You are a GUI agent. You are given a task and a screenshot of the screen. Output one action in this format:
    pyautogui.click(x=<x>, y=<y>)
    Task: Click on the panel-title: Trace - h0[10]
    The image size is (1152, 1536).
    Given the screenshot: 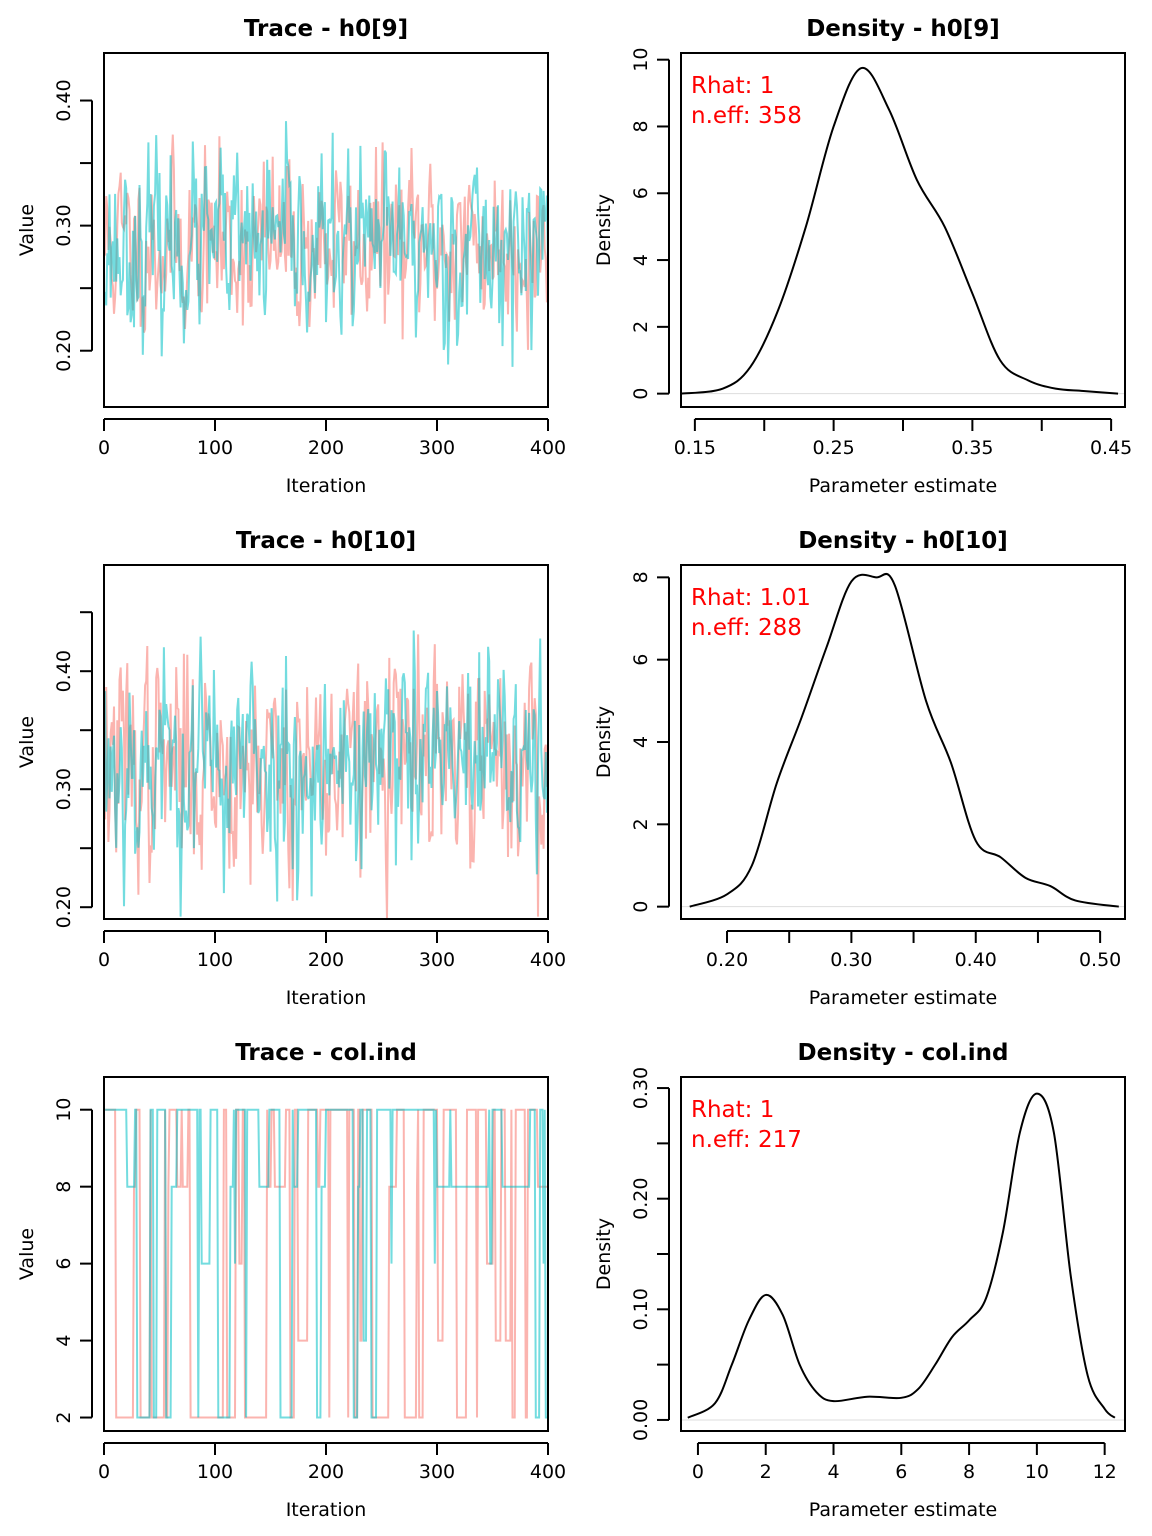 What is the action you would take?
    pyautogui.click(x=326, y=541)
    